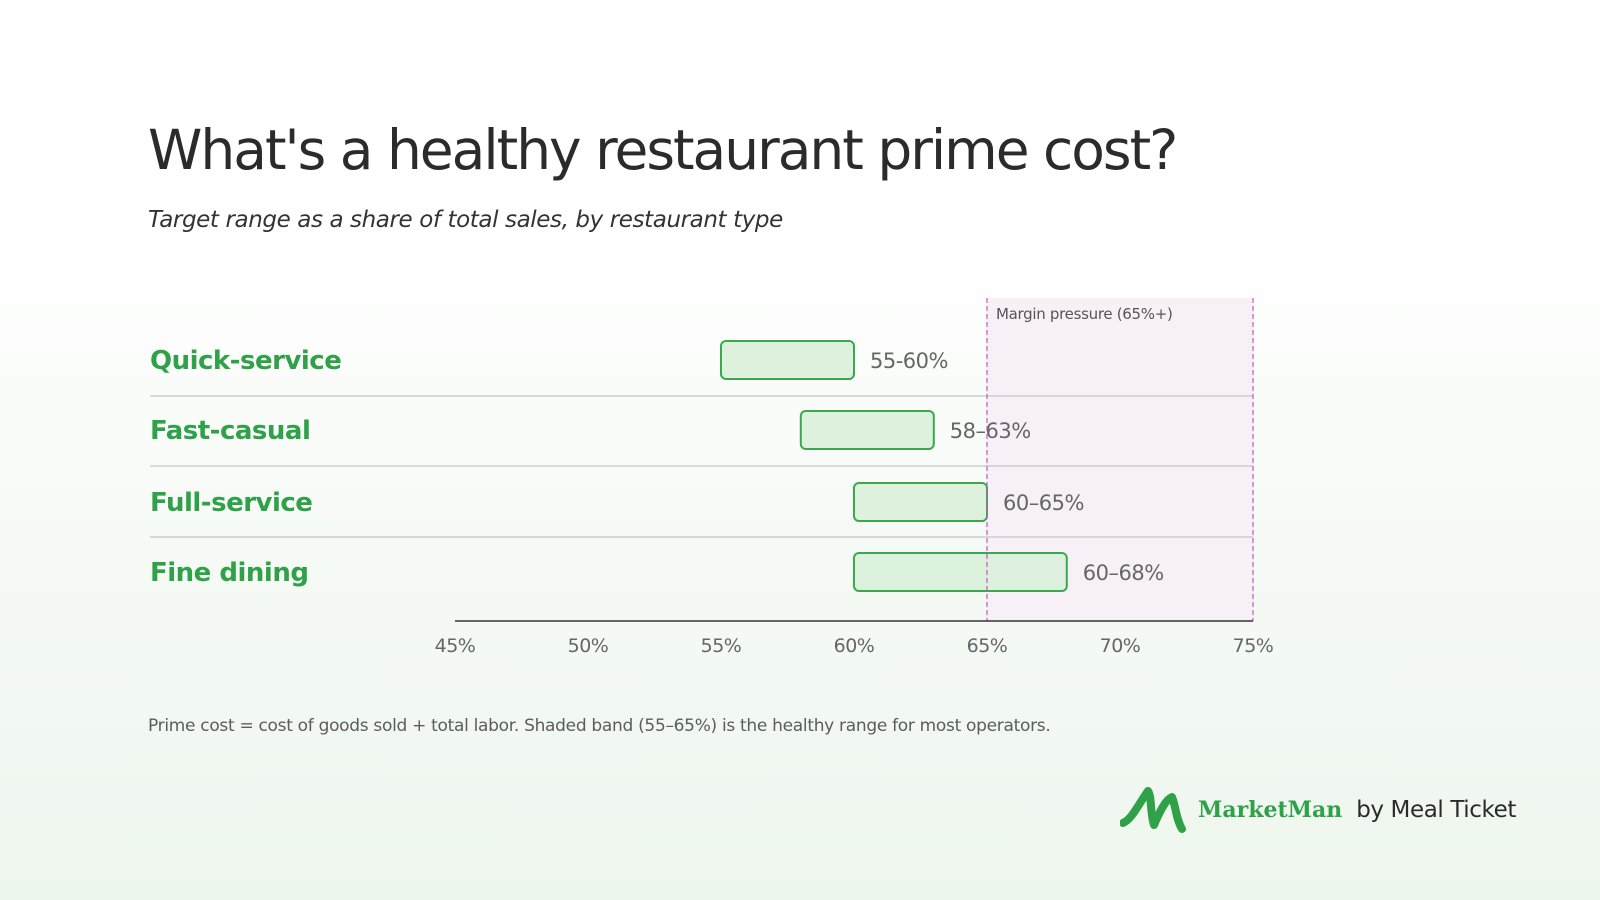 Image resolution: width=1600 pixels, height=900 pixels. What do you see at coordinates (1270, 810) in the screenshot?
I see `brand-name: MarketMan` at bounding box center [1270, 810].